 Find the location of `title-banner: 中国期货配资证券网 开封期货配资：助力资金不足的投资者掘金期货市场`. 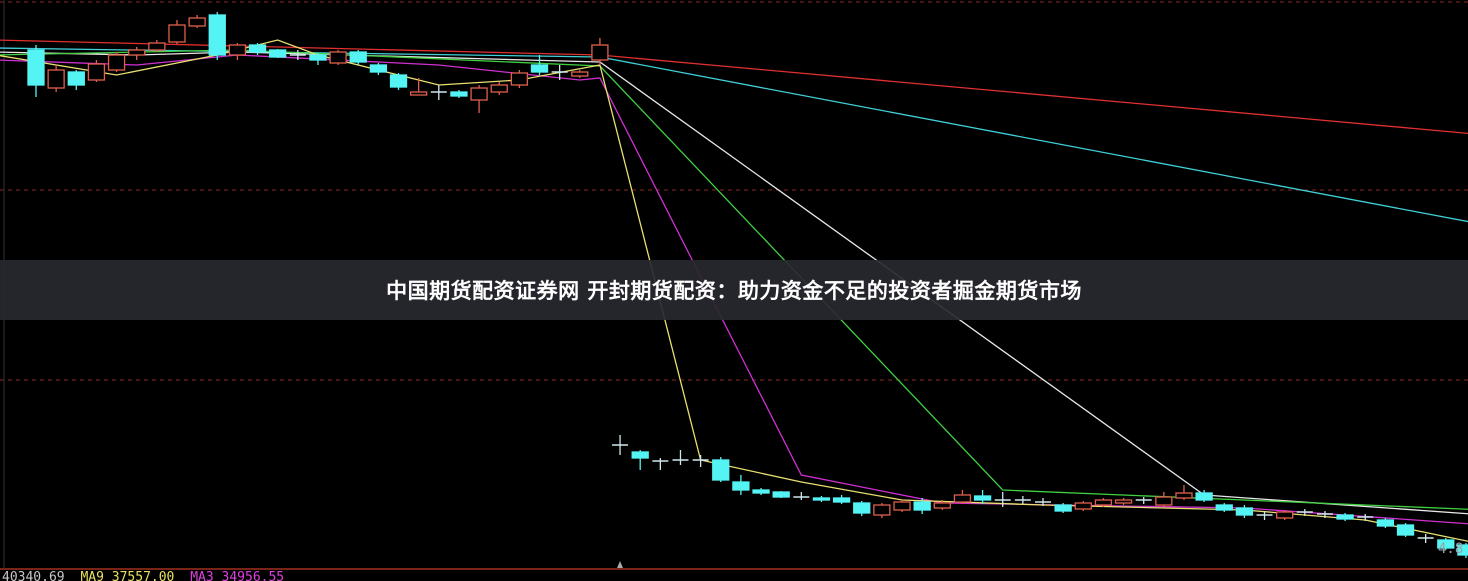

title-banner: 中国期货配资证券网 开封期货配资：助力资金不足的投资者掘金期货市场 is located at coordinates (734, 290).